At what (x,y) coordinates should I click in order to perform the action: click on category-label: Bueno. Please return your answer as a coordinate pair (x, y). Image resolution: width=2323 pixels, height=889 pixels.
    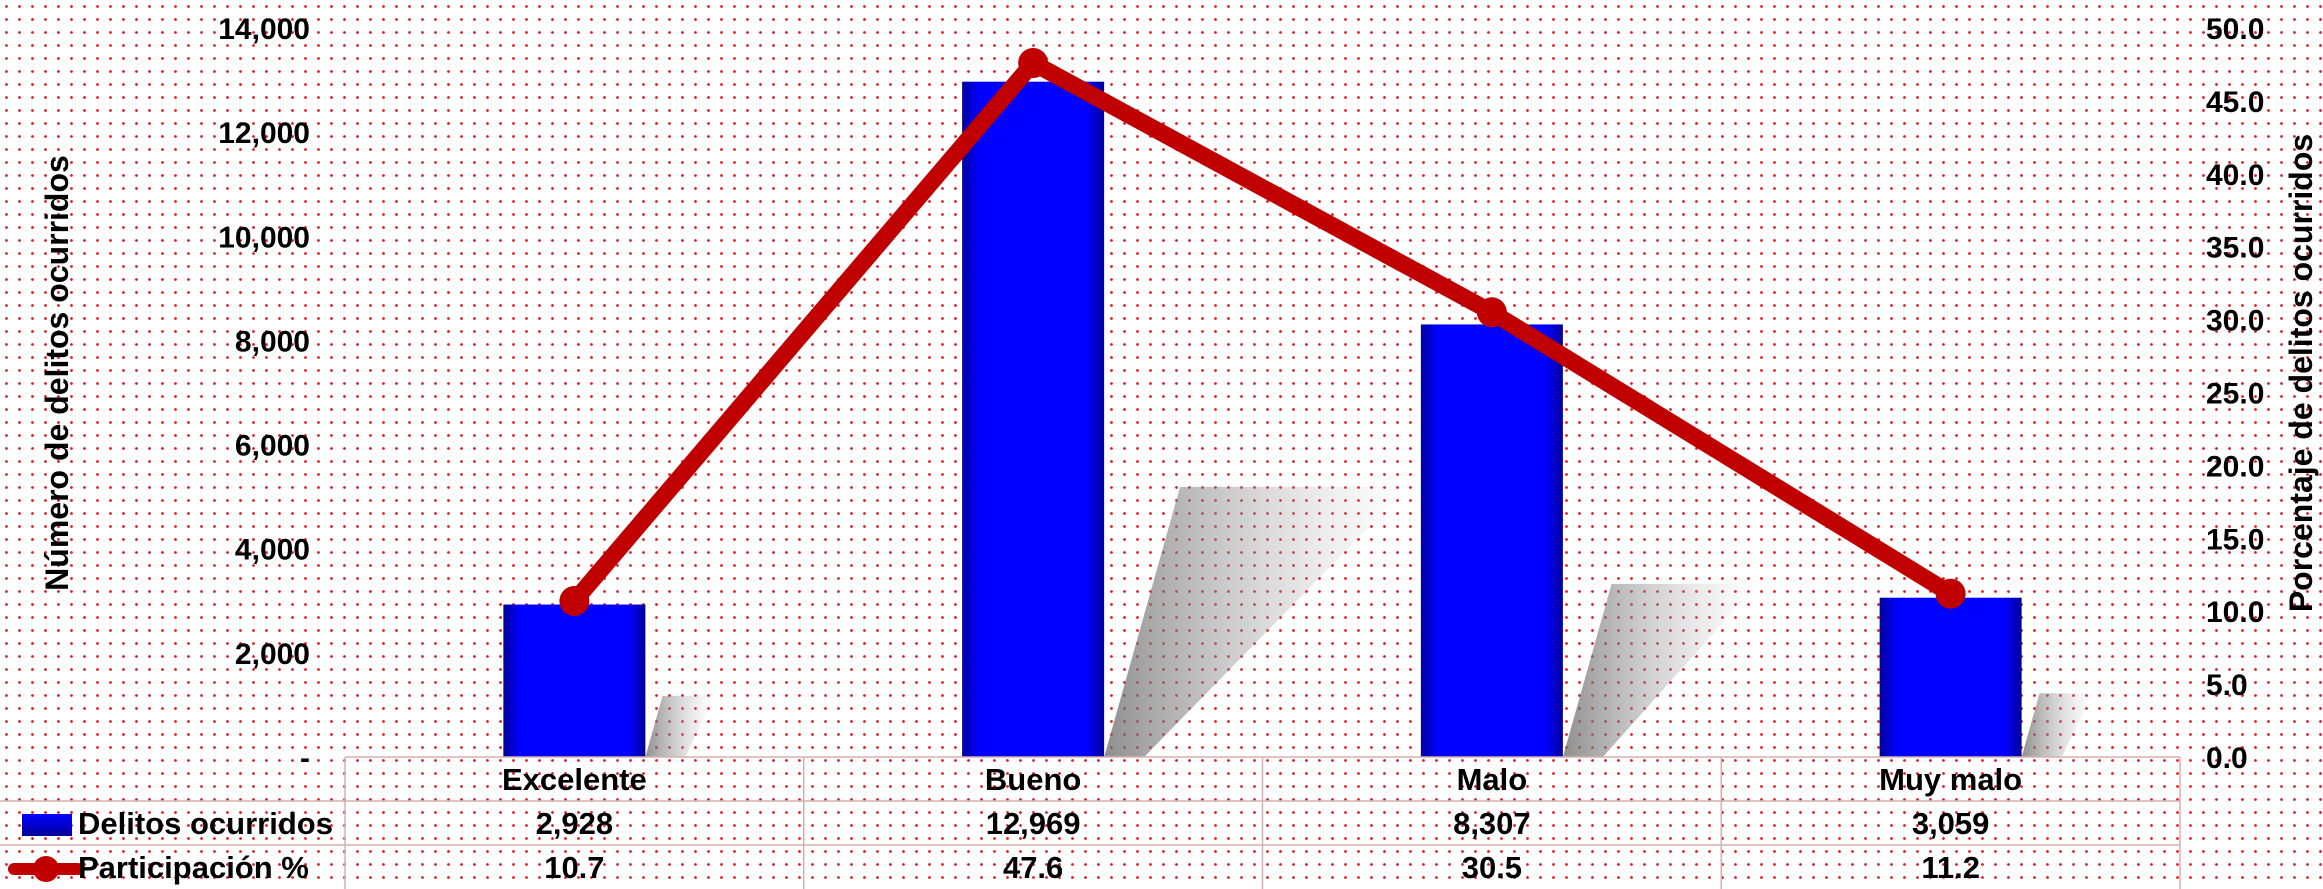
    Looking at the image, I should click on (1033, 779).